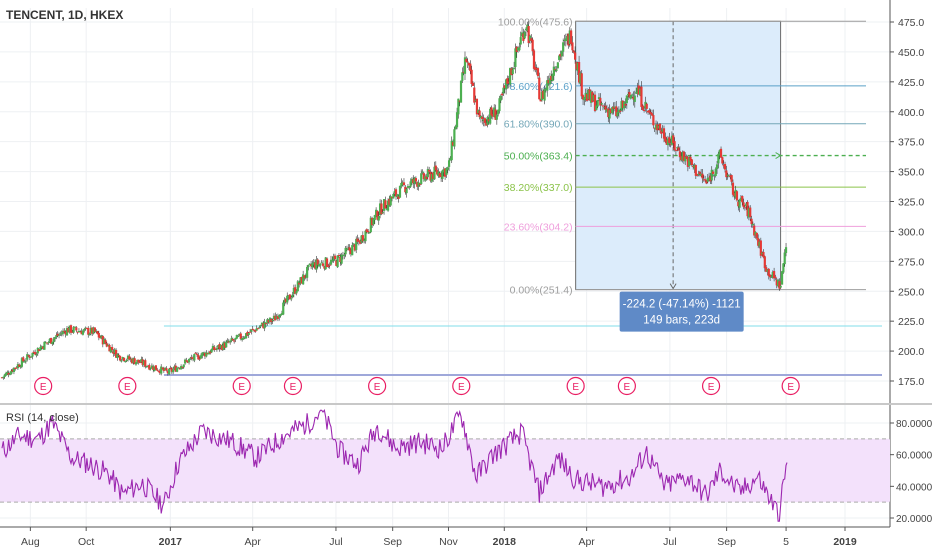 The width and height of the screenshot is (932, 550). I want to click on arrow-head-icon, so click(673, 286).